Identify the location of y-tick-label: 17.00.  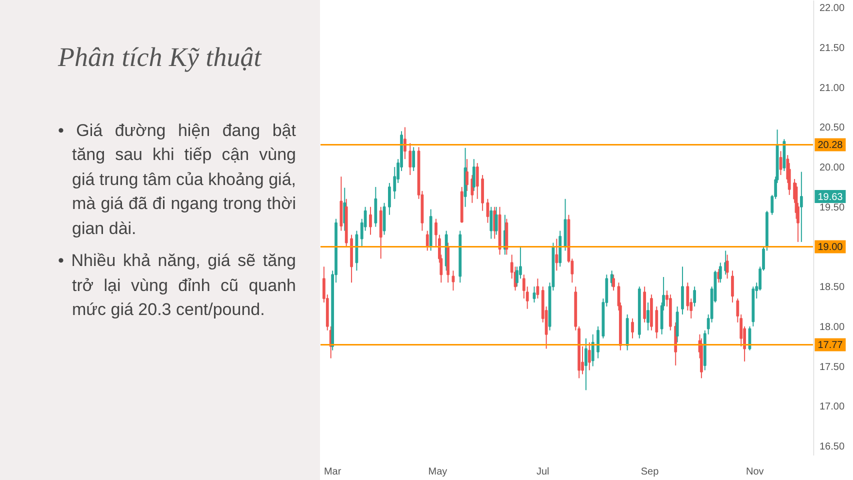
(832, 407).